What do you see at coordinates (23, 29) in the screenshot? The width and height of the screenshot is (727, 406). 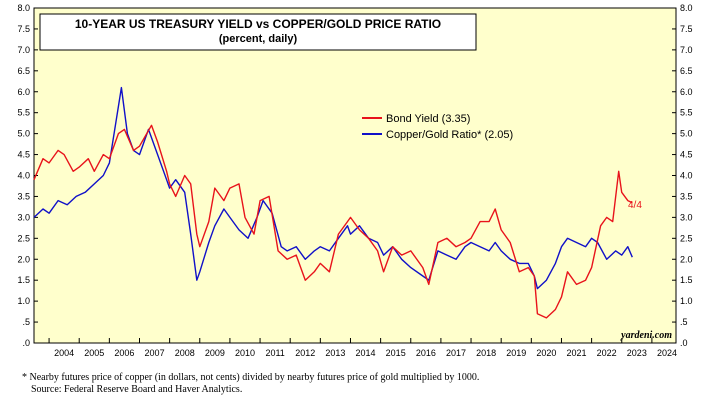 I see `y-tick-label-left: 7.5` at bounding box center [23, 29].